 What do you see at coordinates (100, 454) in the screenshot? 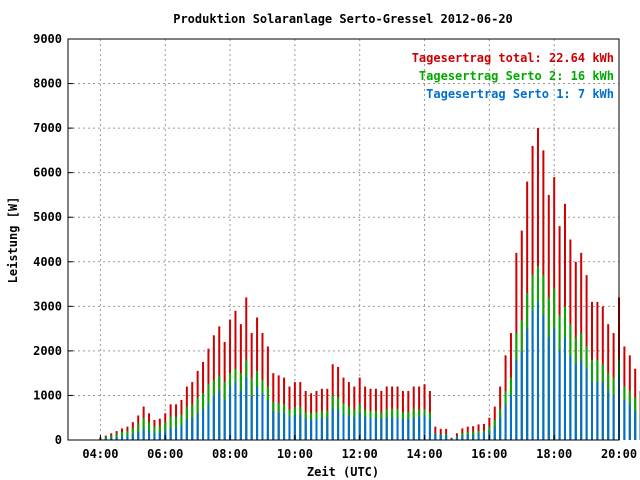
I see `x-tick-label: 04:00` at bounding box center [100, 454].